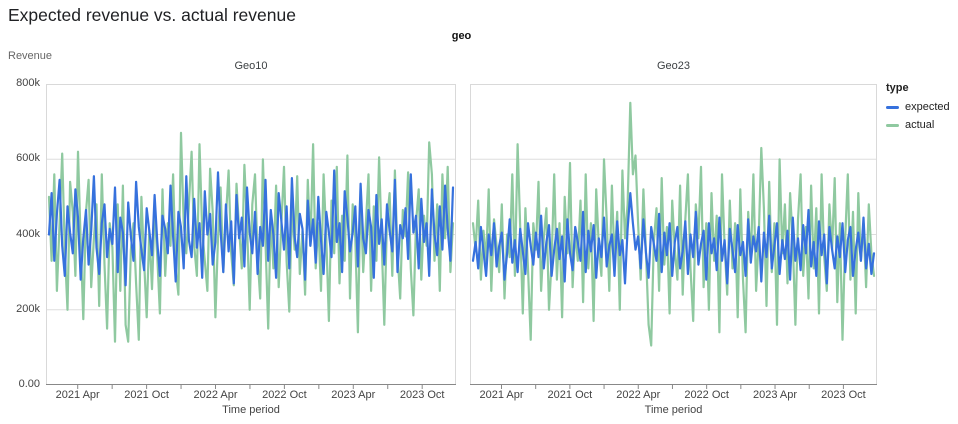  I want to click on legend-title: type, so click(897, 88).